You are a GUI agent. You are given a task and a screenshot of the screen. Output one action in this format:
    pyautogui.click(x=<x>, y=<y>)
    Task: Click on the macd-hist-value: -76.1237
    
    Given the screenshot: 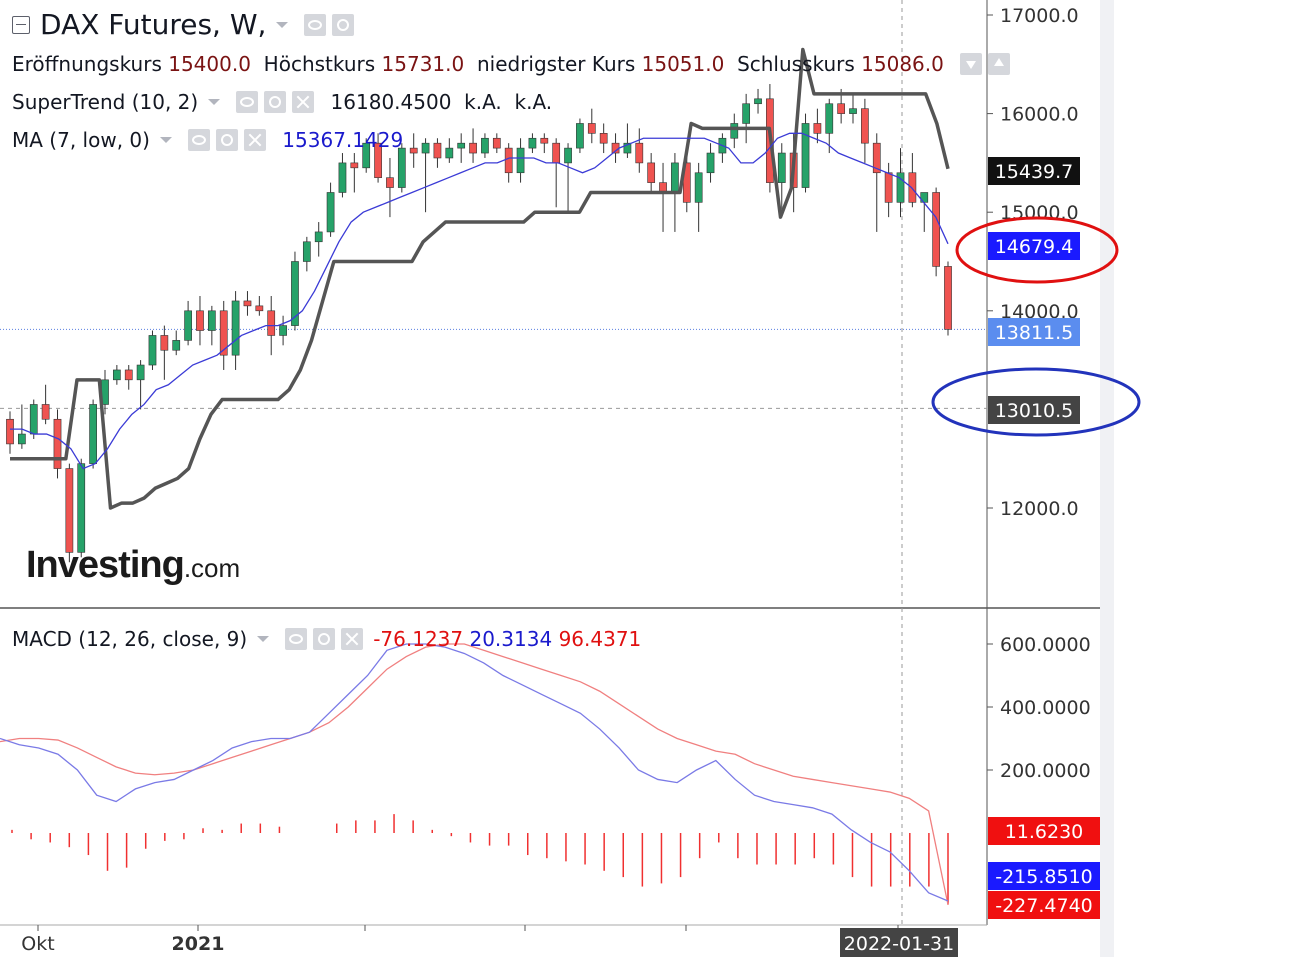 What is the action you would take?
    pyautogui.click(x=418, y=639)
    